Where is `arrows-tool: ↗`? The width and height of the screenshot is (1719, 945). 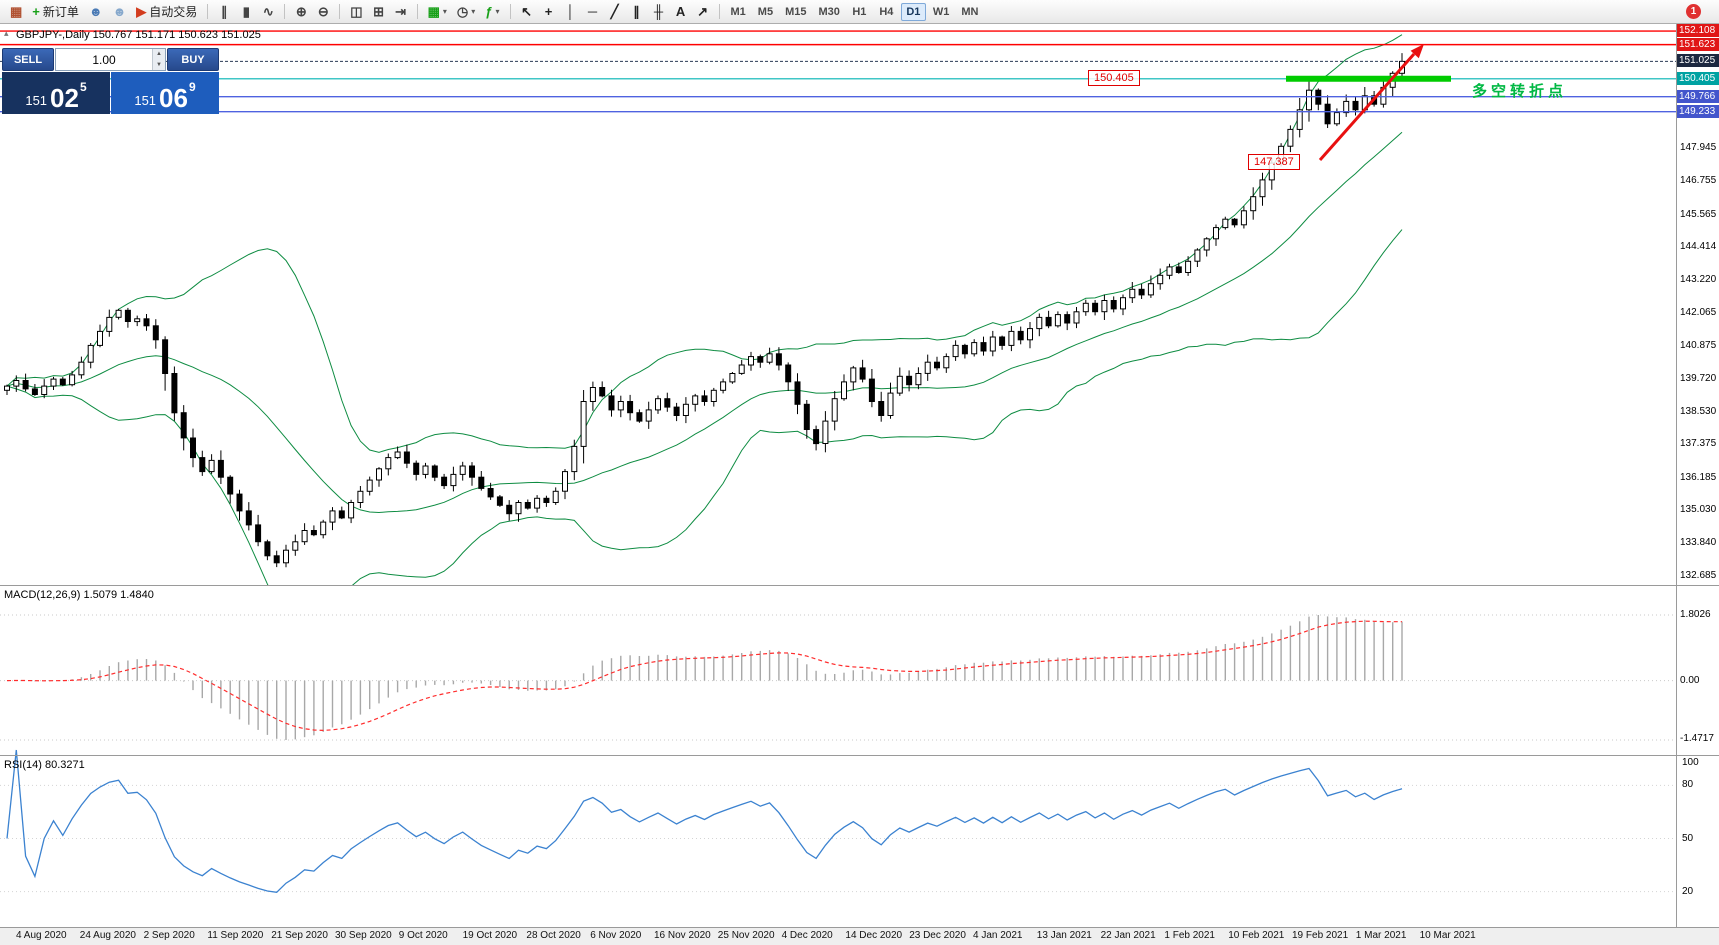
arrows-tool: ↗ is located at coordinates (703, 12).